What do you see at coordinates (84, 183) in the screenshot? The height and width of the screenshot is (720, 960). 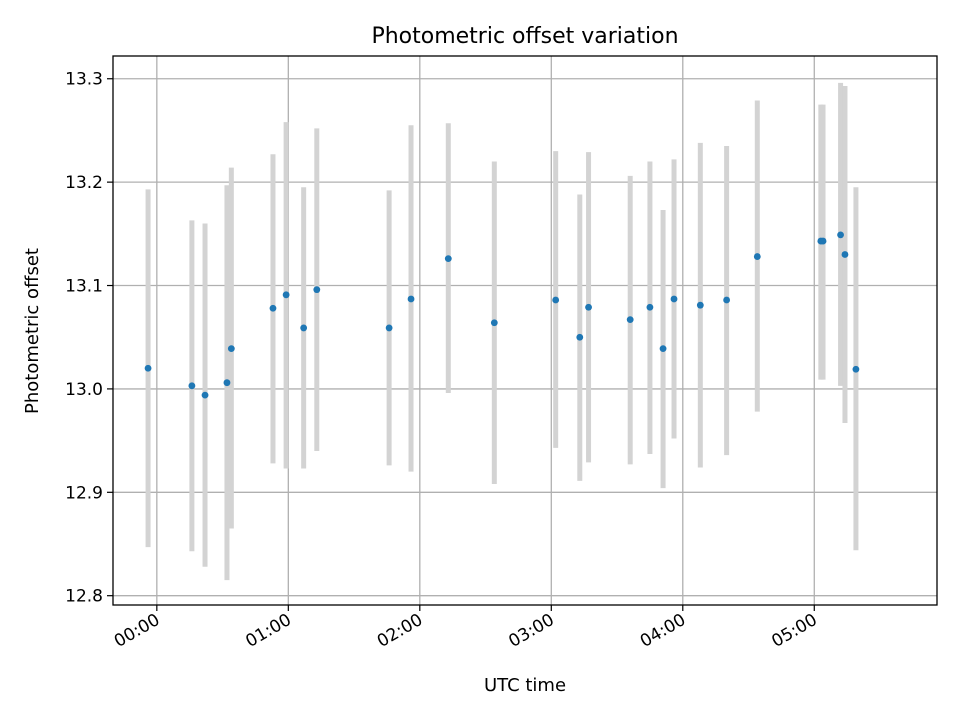 I see `y-tick-label: 13.2` at bounding box center [84, 183].